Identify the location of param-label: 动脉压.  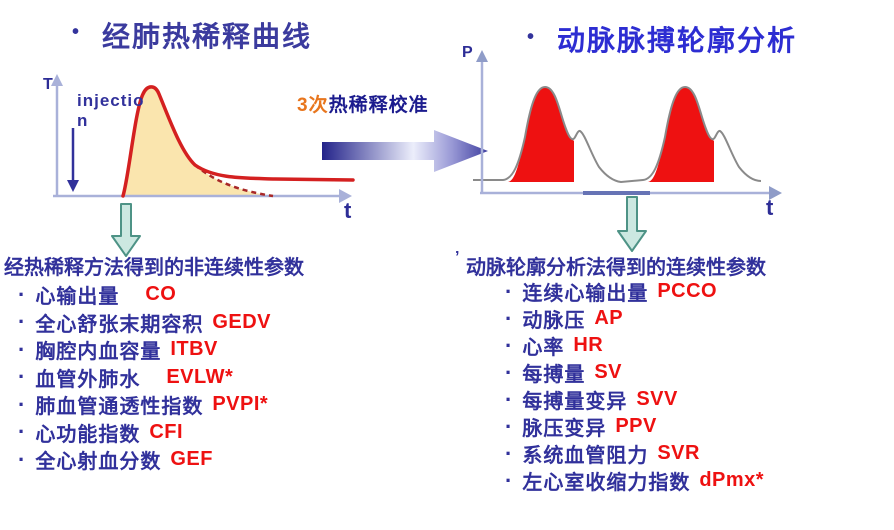
(554, 321).